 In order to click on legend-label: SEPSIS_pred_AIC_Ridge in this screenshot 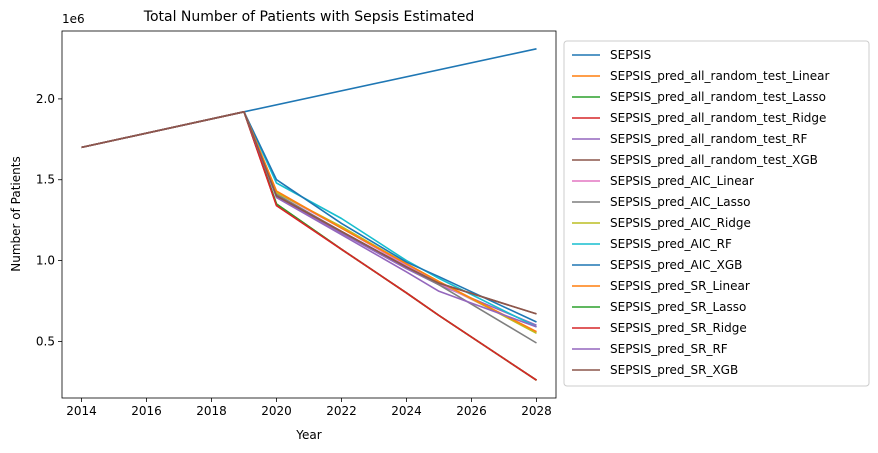, I will do `click(680, 223)`.